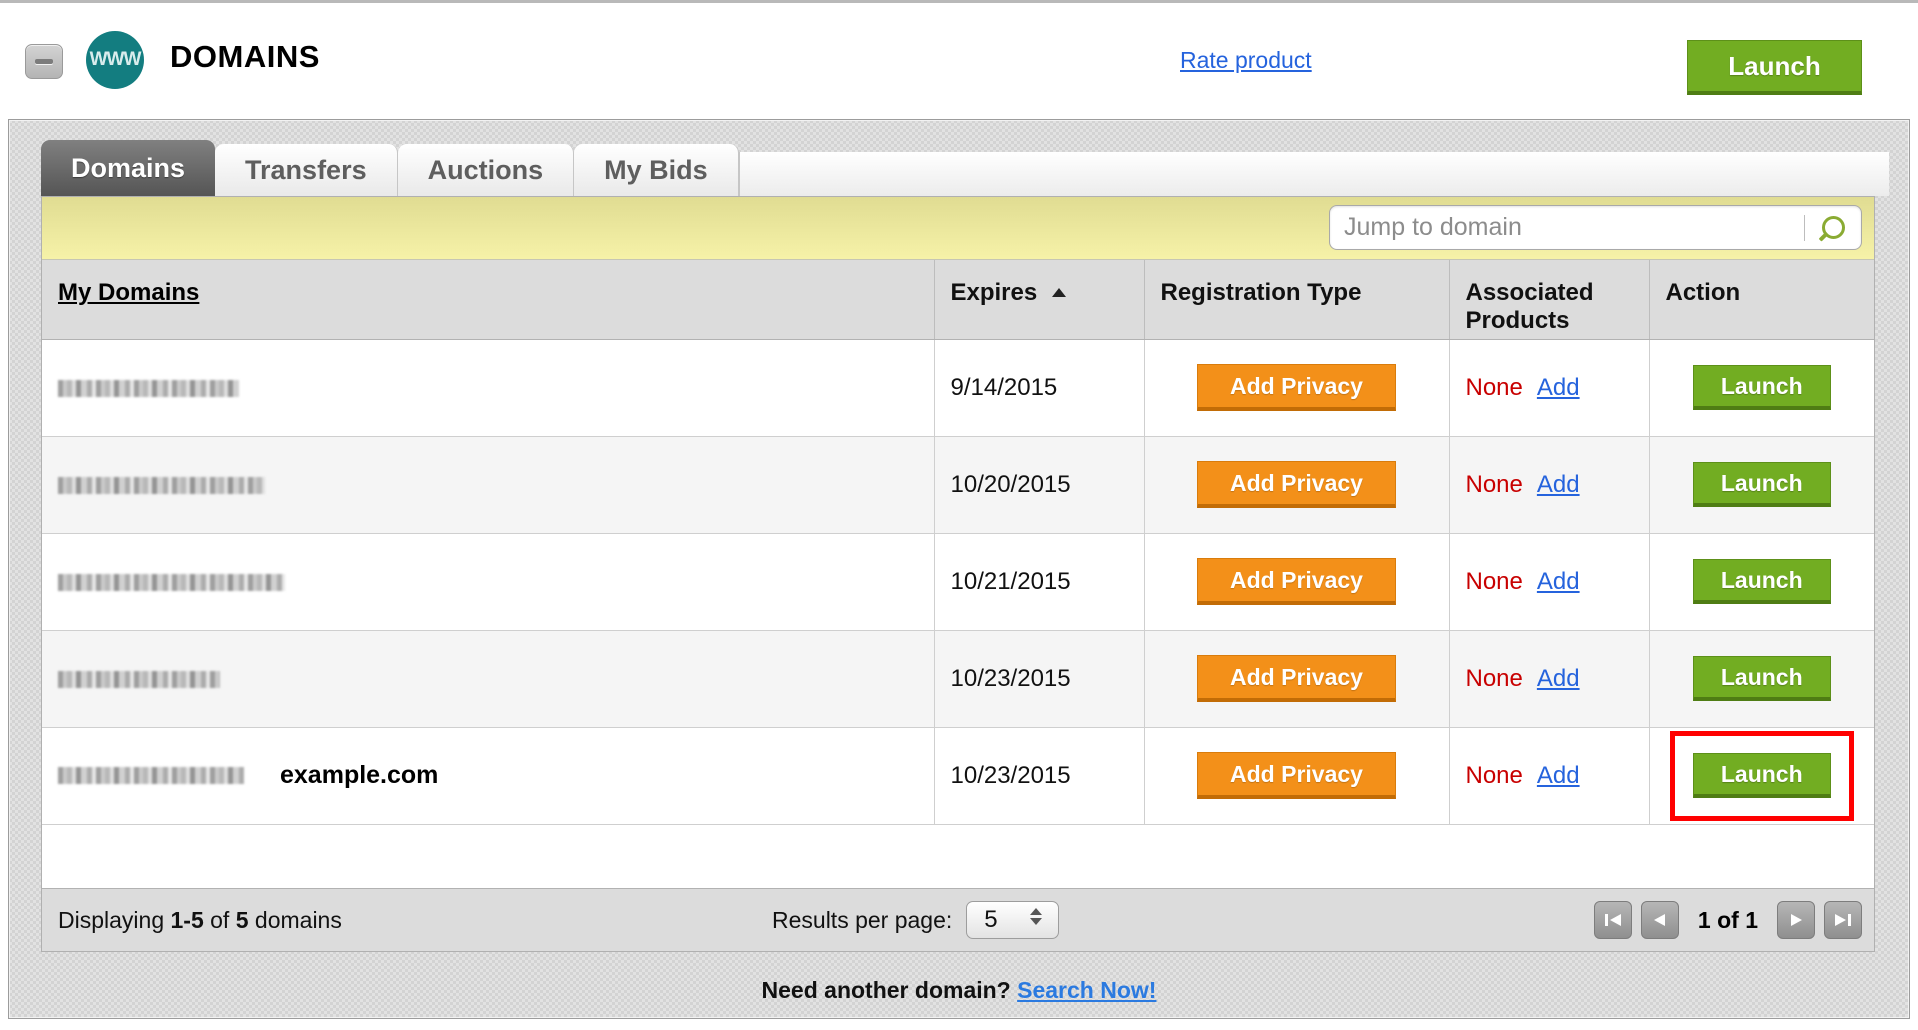  I want to click on displaying-mid: of, so click(219, 919).